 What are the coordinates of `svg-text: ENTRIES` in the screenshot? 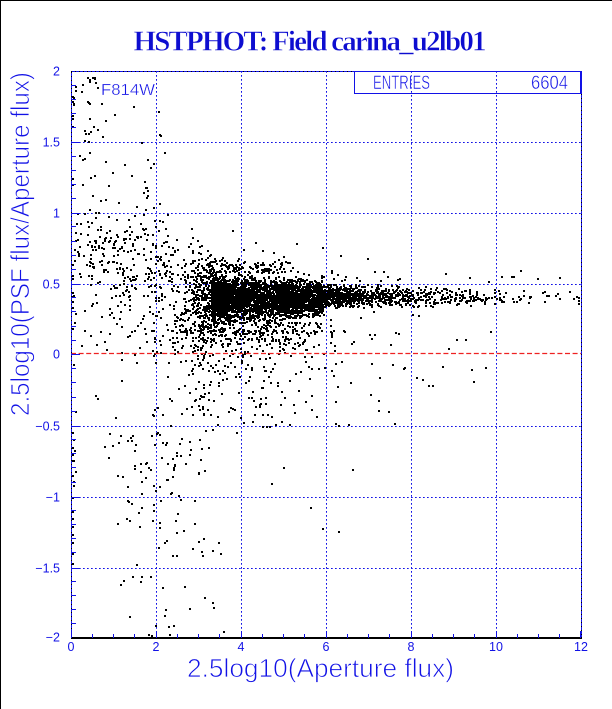 It's located at (401, 83).